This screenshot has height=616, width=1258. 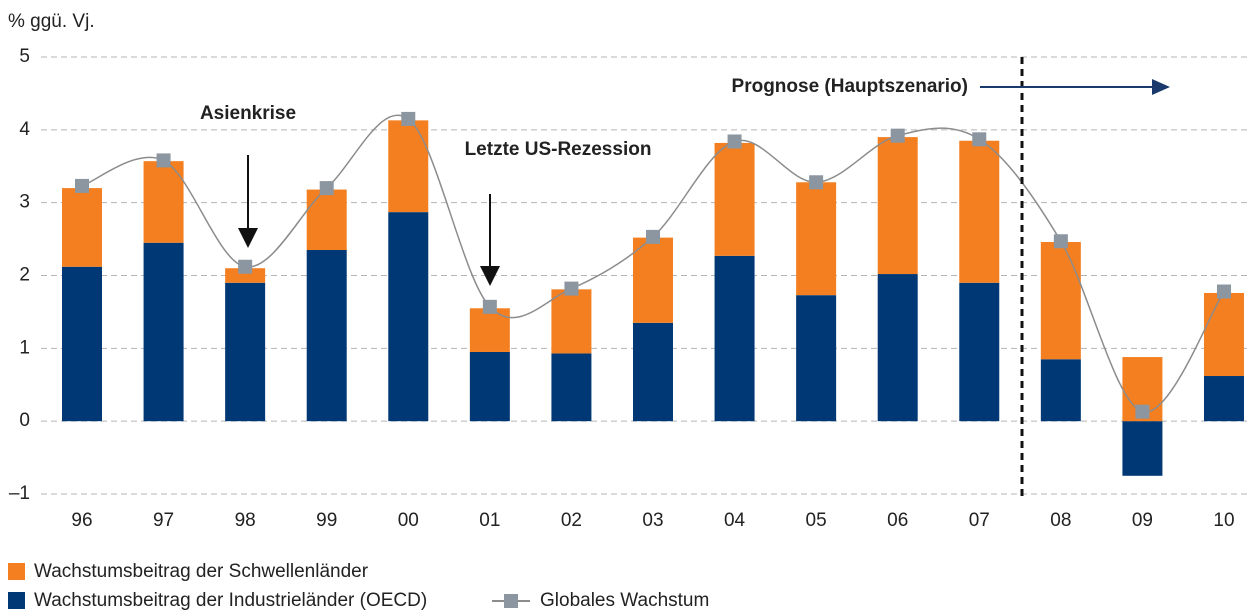 I want to click on legend-marker, so click(x=511, y=601).